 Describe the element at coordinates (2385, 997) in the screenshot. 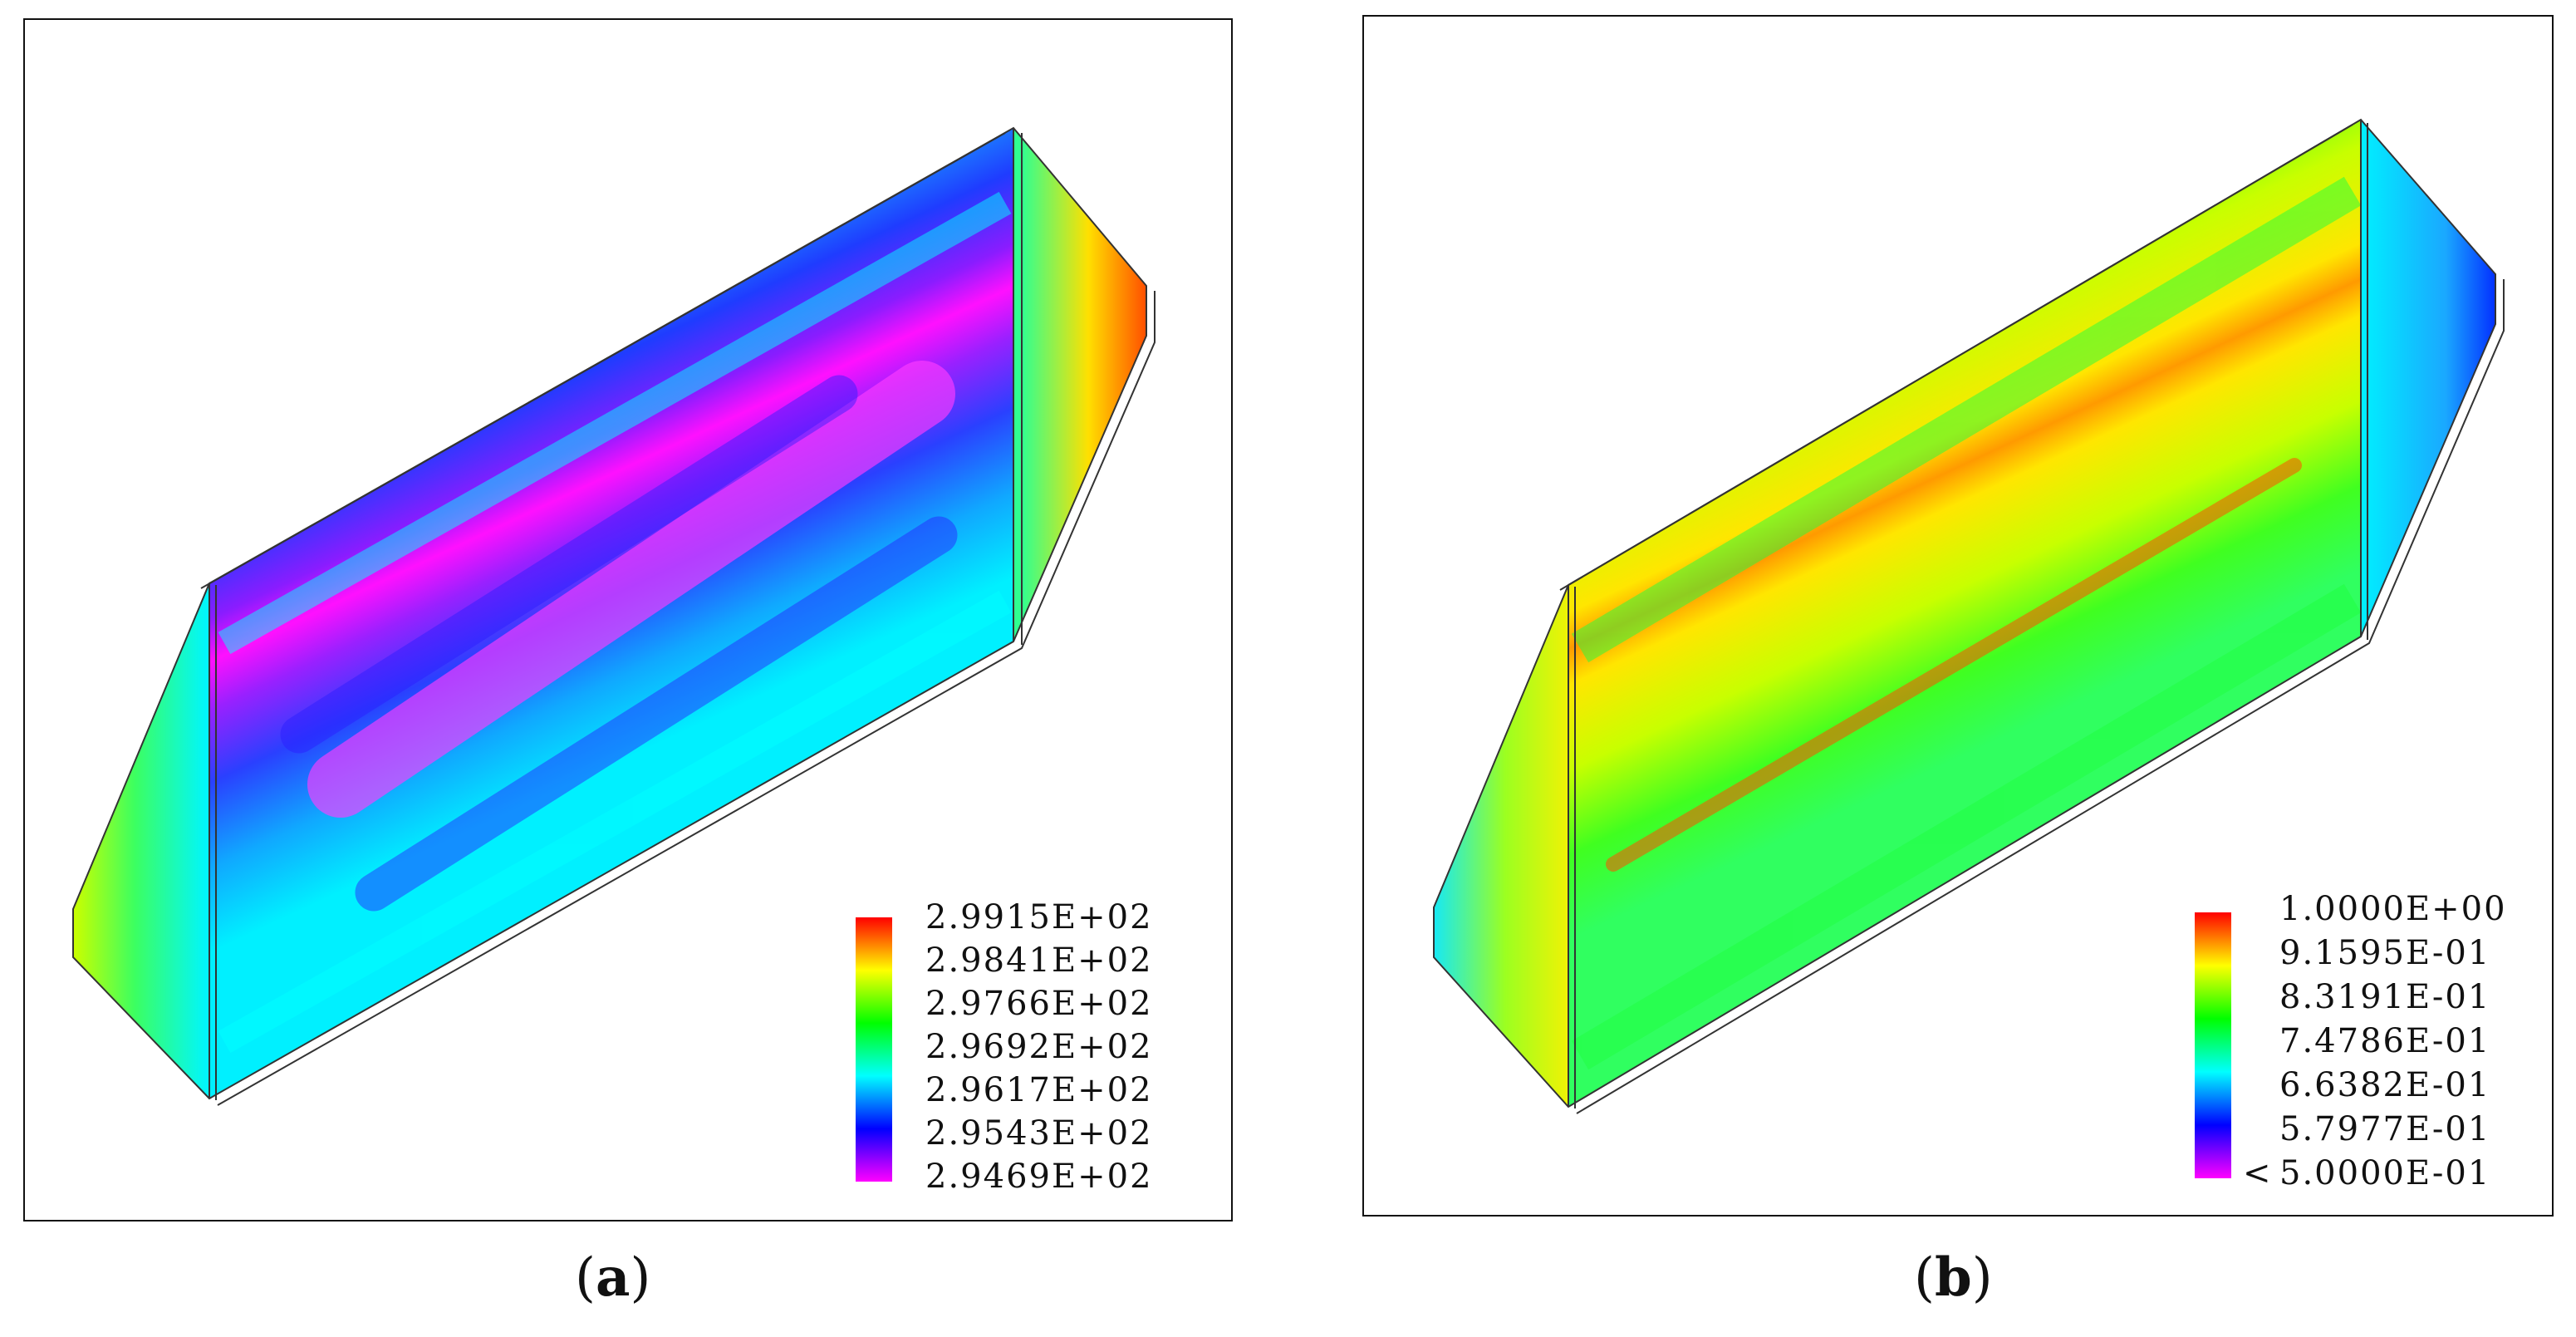

I see `legend-label: 8.3191E-01` at that location.